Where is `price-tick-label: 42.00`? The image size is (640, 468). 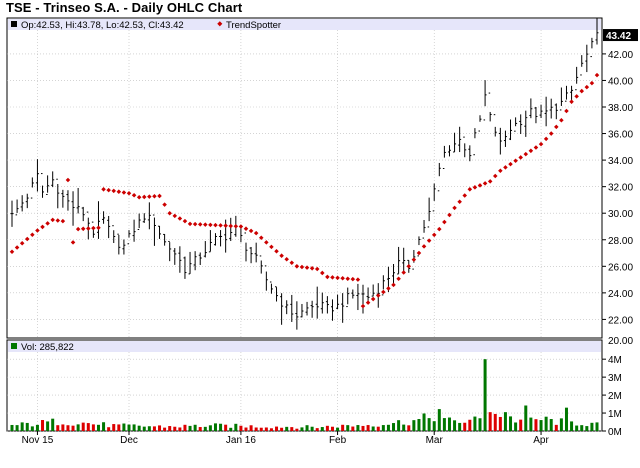
price-tick-label: 42.00 is located at coordinates (620, 55).